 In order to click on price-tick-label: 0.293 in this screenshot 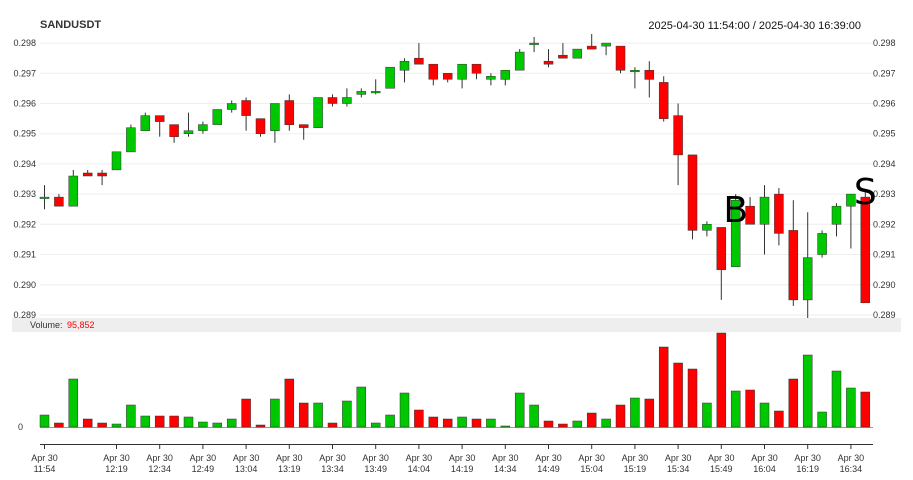, I will do `click(884, 194)`.